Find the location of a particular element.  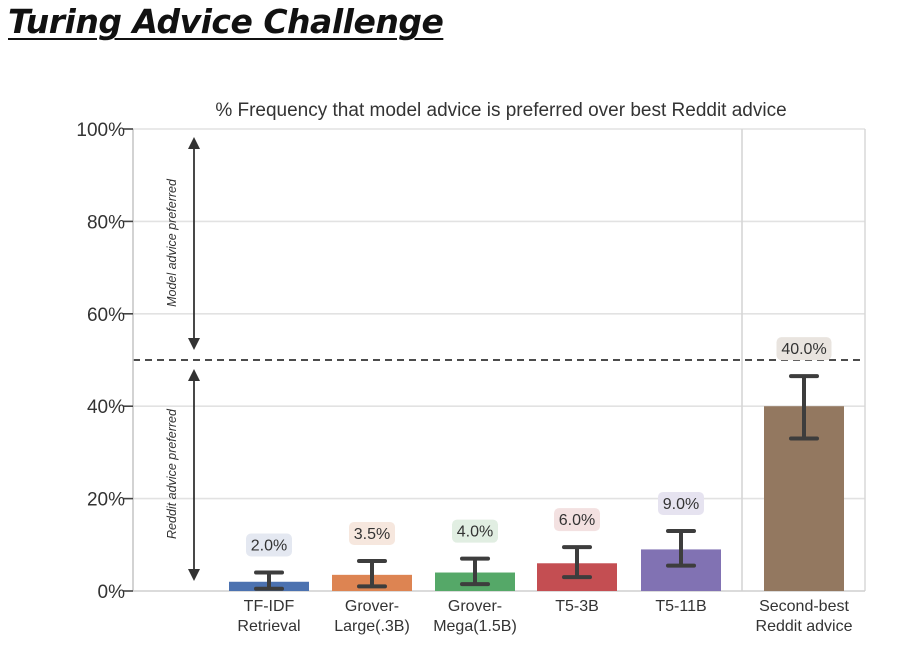

category-label: TF-IDF Retrieval is located at coordinates (268, 616).